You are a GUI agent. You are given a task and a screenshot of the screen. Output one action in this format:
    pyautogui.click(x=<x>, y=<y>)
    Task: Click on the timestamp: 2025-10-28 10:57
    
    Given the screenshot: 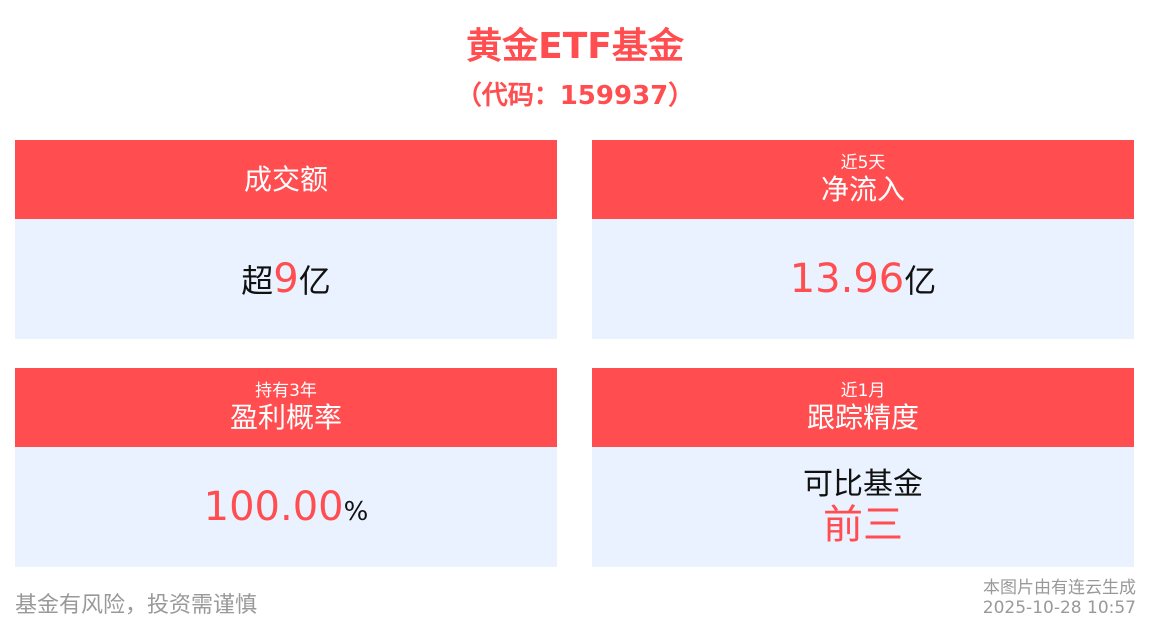 What is the action you would take?
    pyautogui.click(x=1059, y=608)
    